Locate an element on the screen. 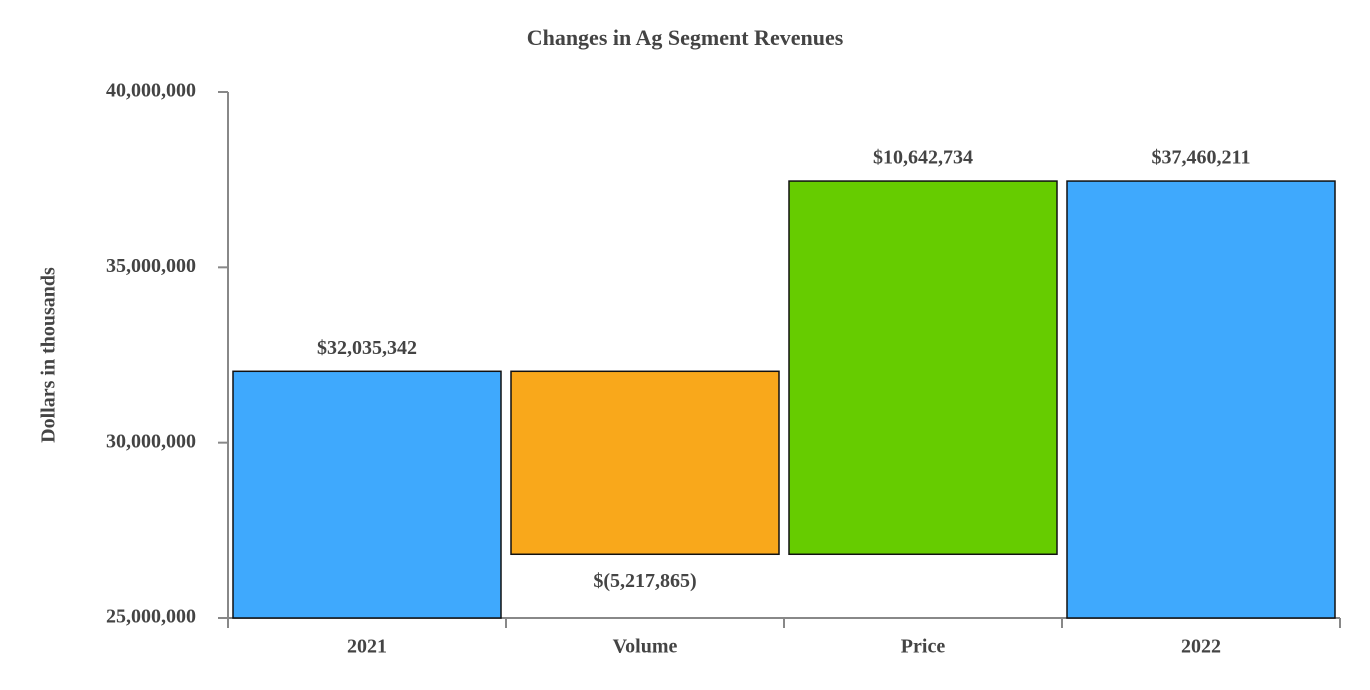  value-label: $(5,217,865) is located at coordinates (644, 581).